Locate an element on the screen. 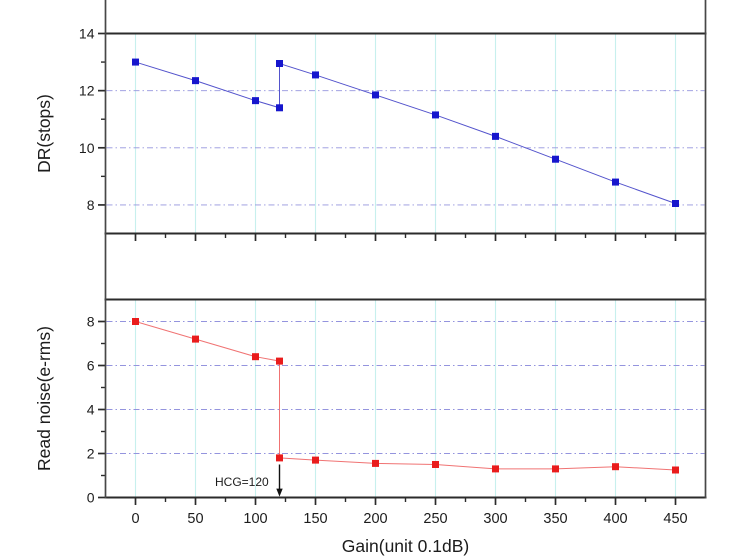  y-tick-label: 12 is located at coordinates (87, 91).